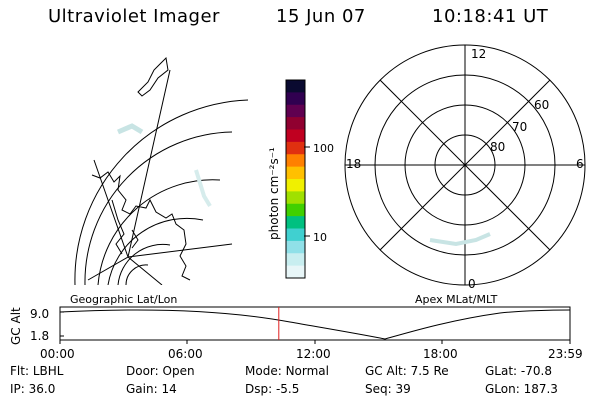 The image size is (600, 400). I want to click on info-value: -70.8, so click(536, 371).